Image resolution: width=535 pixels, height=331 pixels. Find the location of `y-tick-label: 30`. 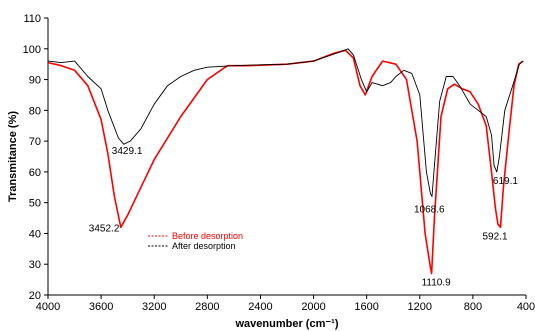

y-tick-label: 30 is located at coordinates (35, 265).